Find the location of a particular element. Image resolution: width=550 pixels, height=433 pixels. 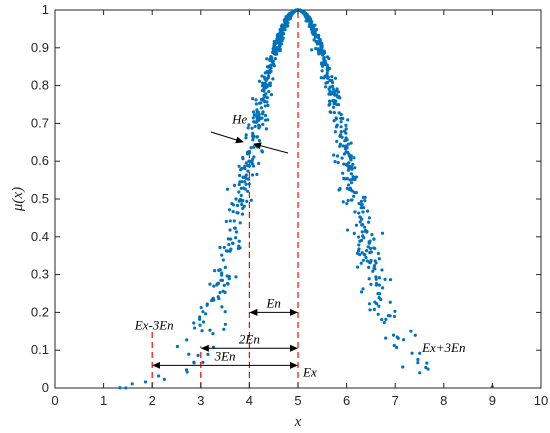

y-tick-label: 0.7 is located at coordinates (40, 122).